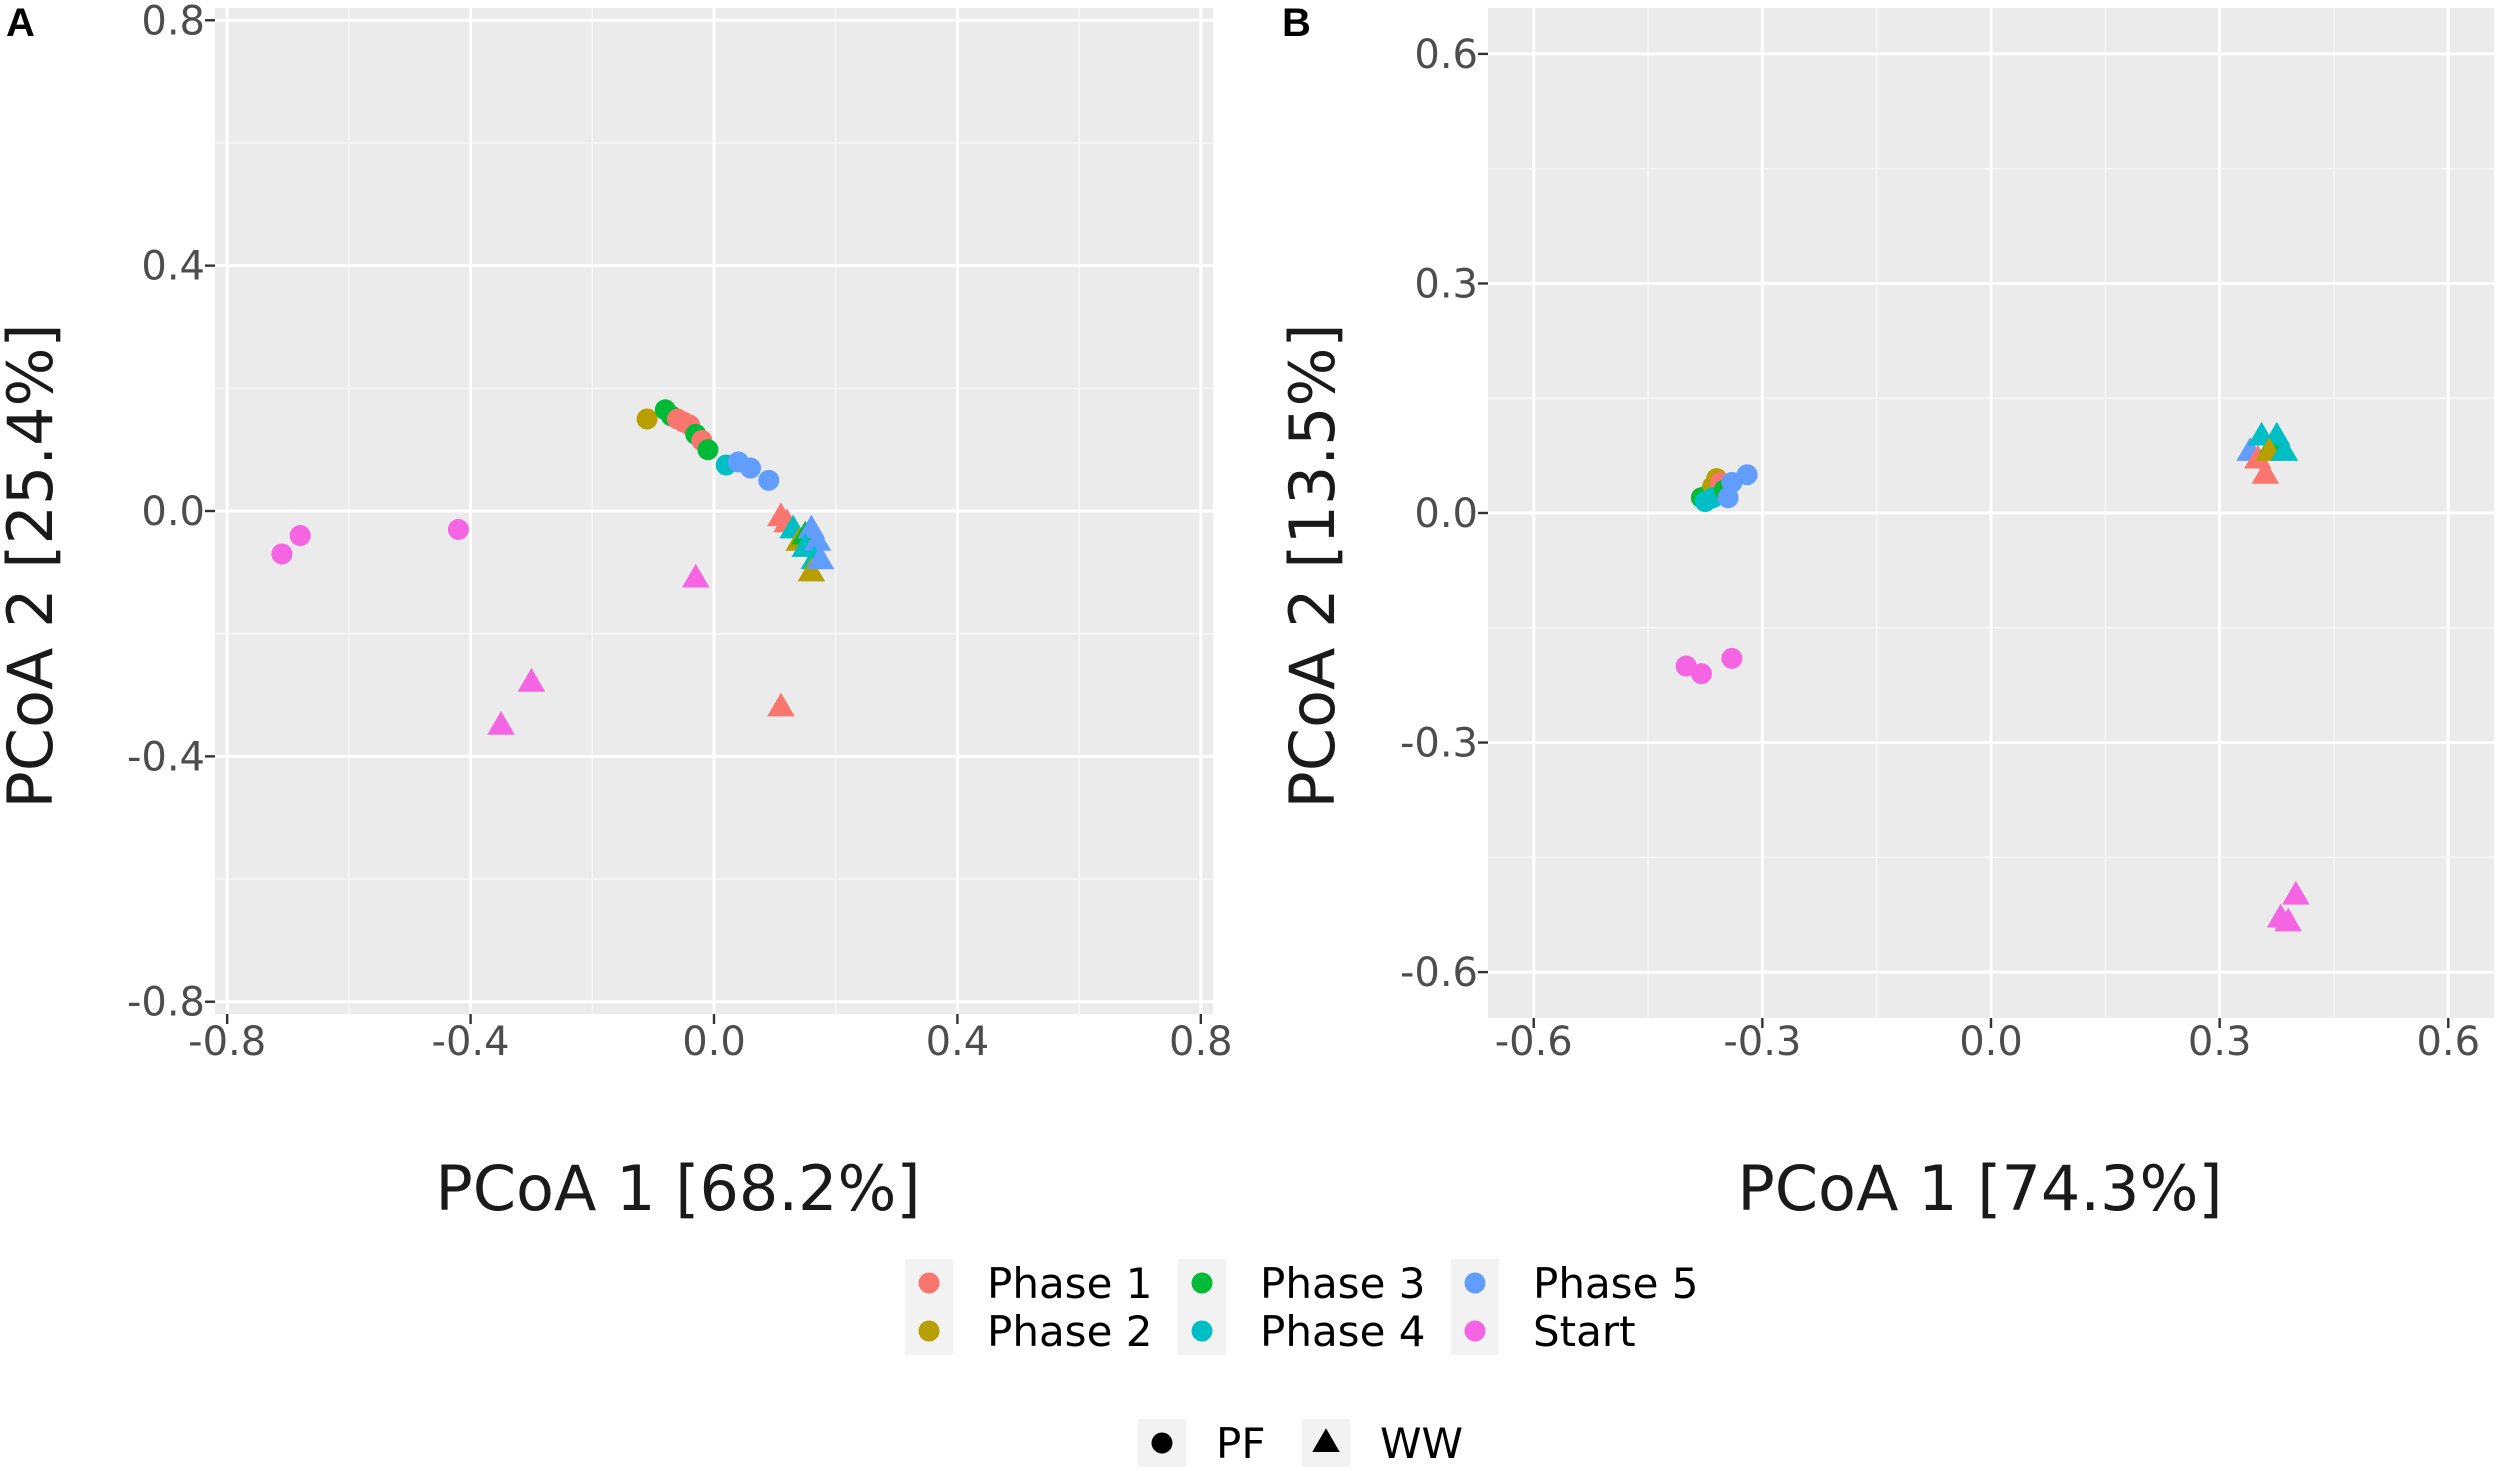 The height and width of the screenshot is (1471, 2500). I want to click on panel-label-b: B, so click(1296, 23).